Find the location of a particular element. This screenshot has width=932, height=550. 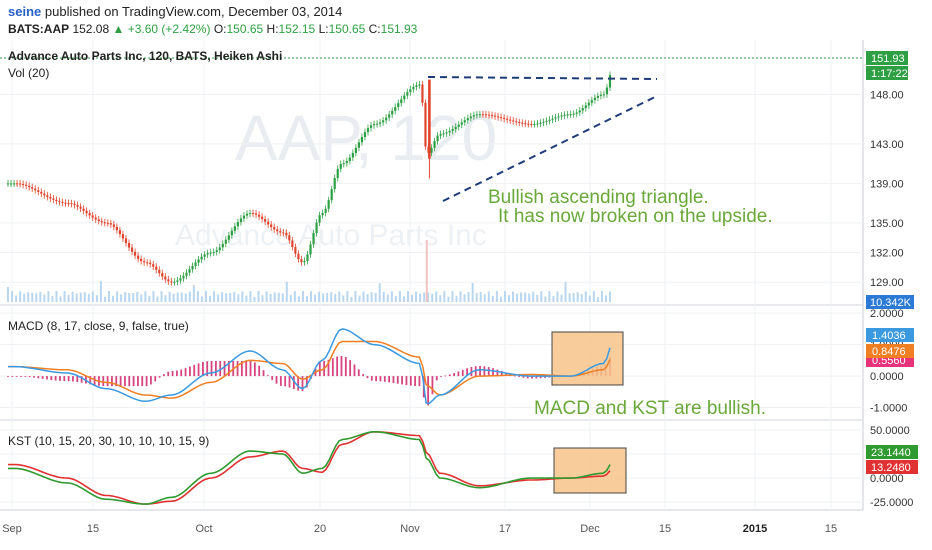

kst-highlight-box is located at coordinates (590, 470).